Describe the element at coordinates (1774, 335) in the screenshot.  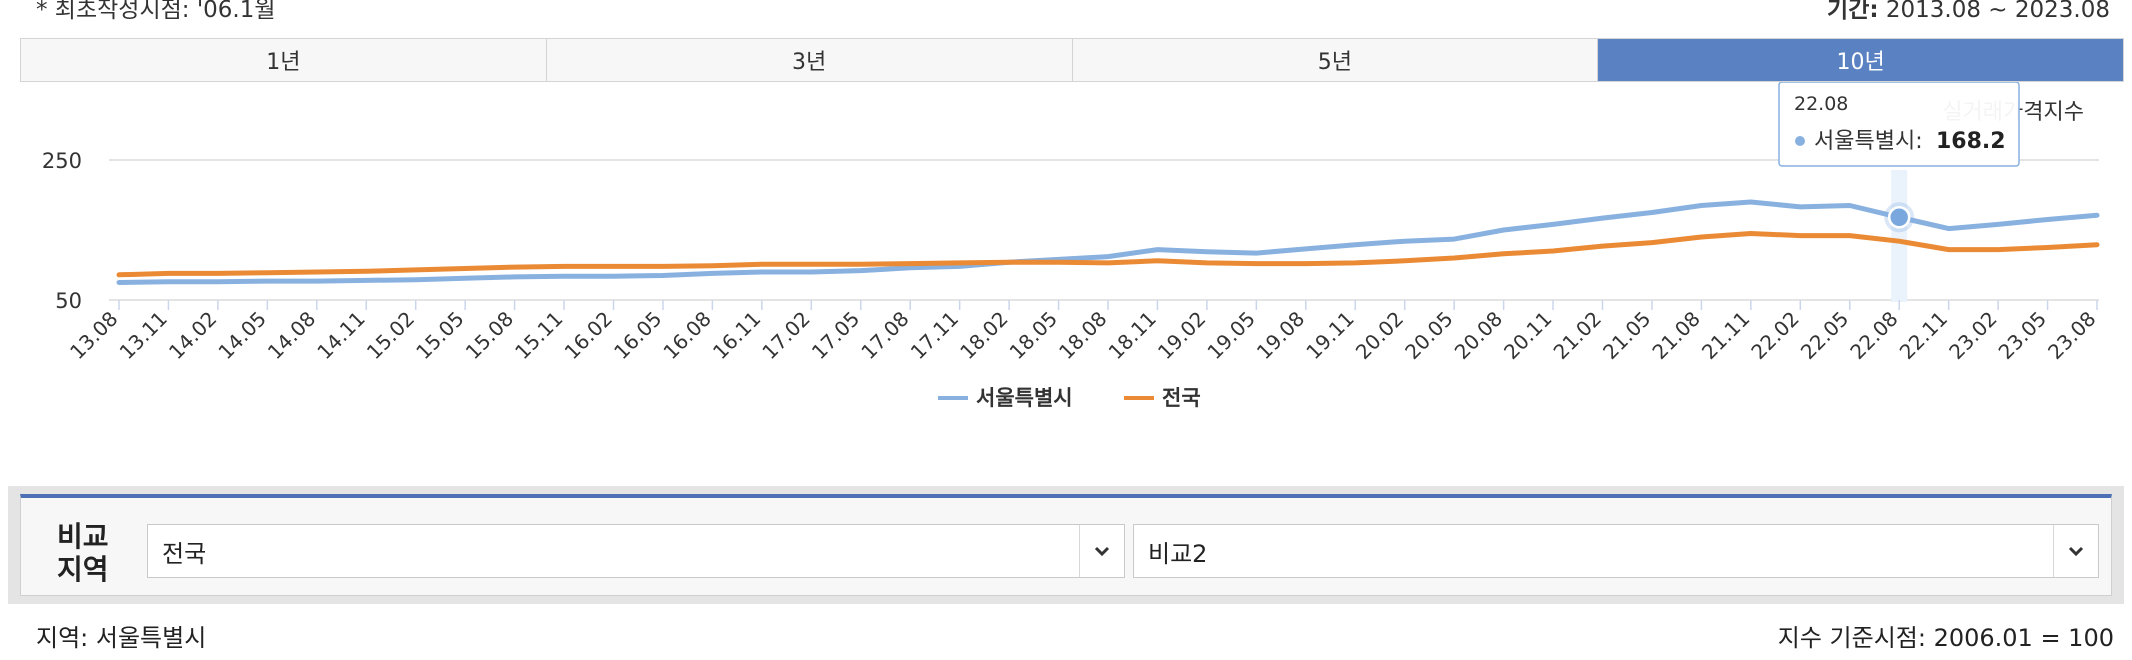
I see `x-tick-label: 22.02` at that location.